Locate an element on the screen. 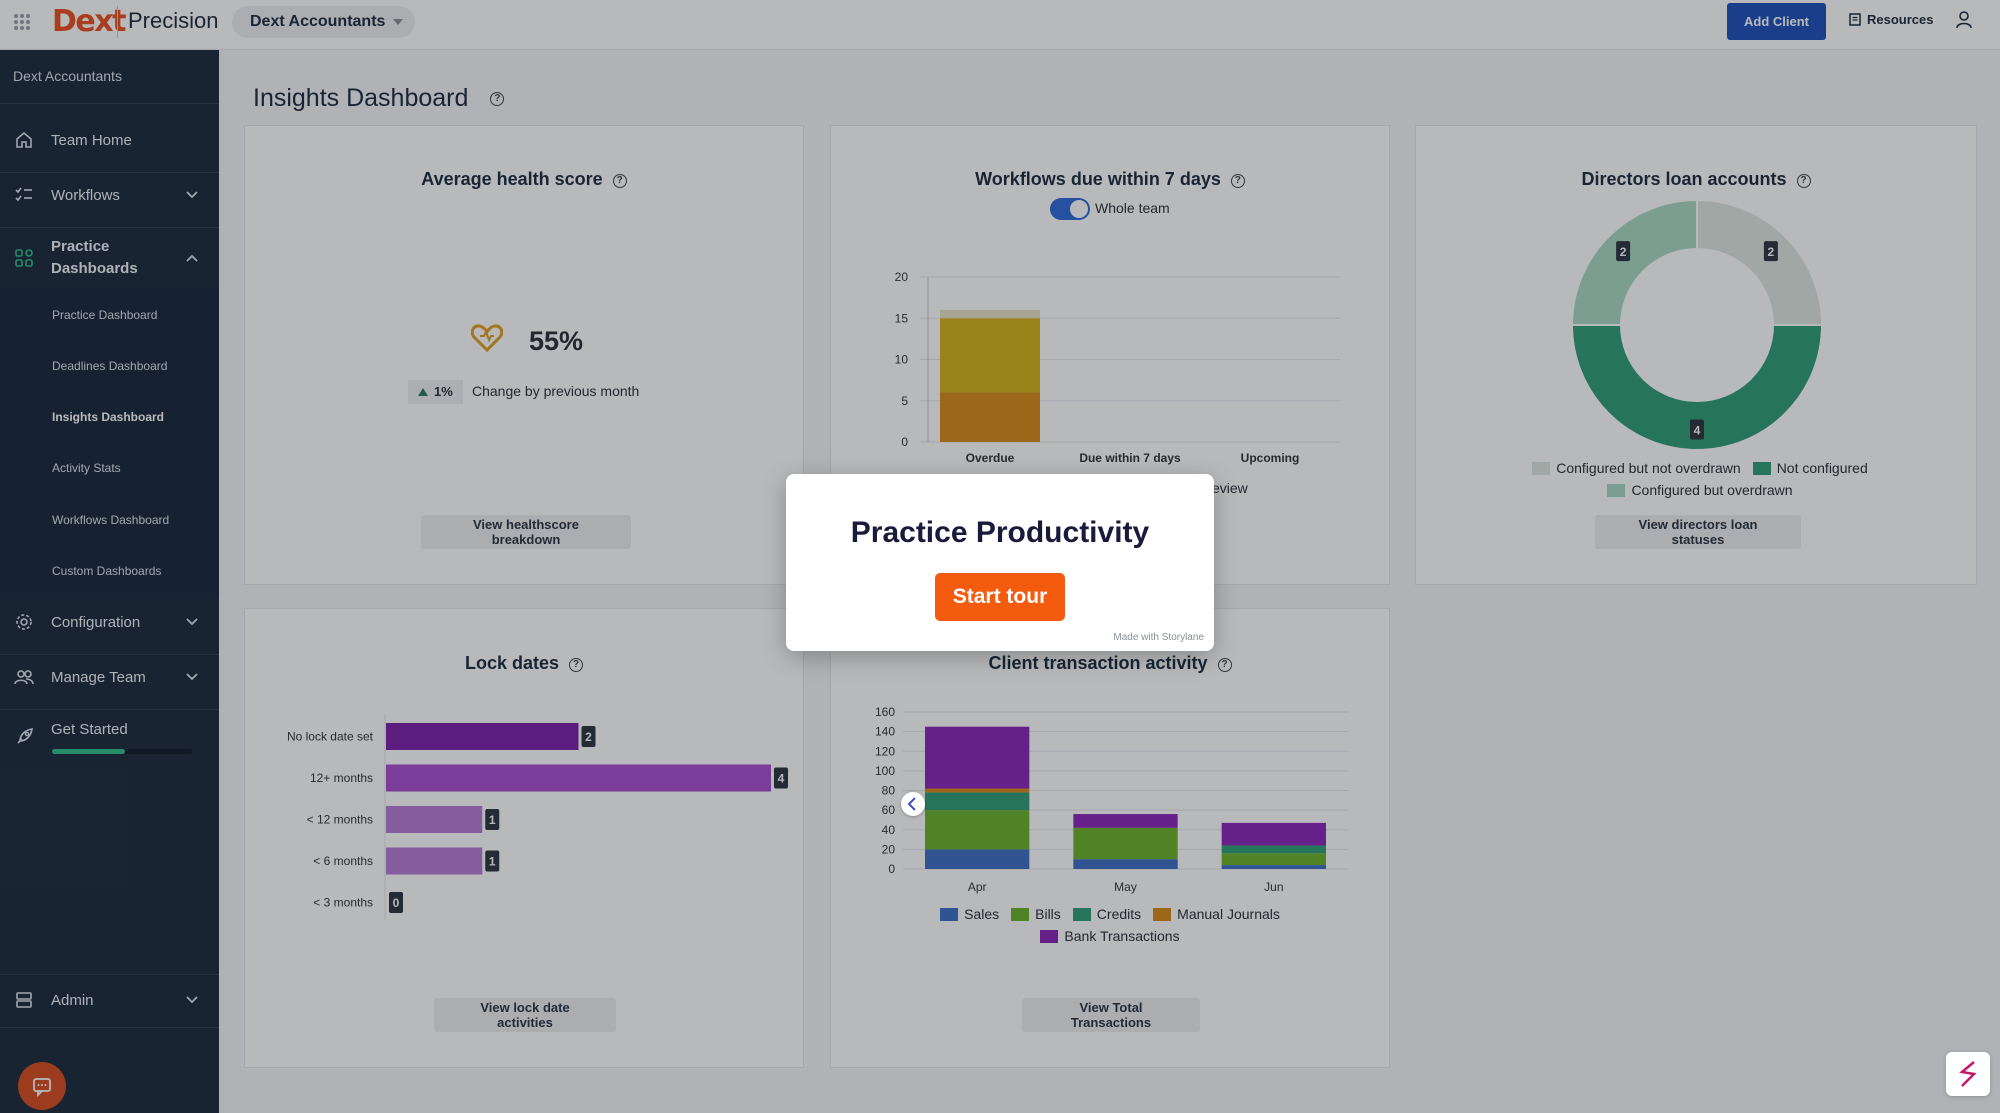 The width and height of the screenshot is (2000, 1113). card-title: Directors loan accounts? is located at coordinates (1696, 179).